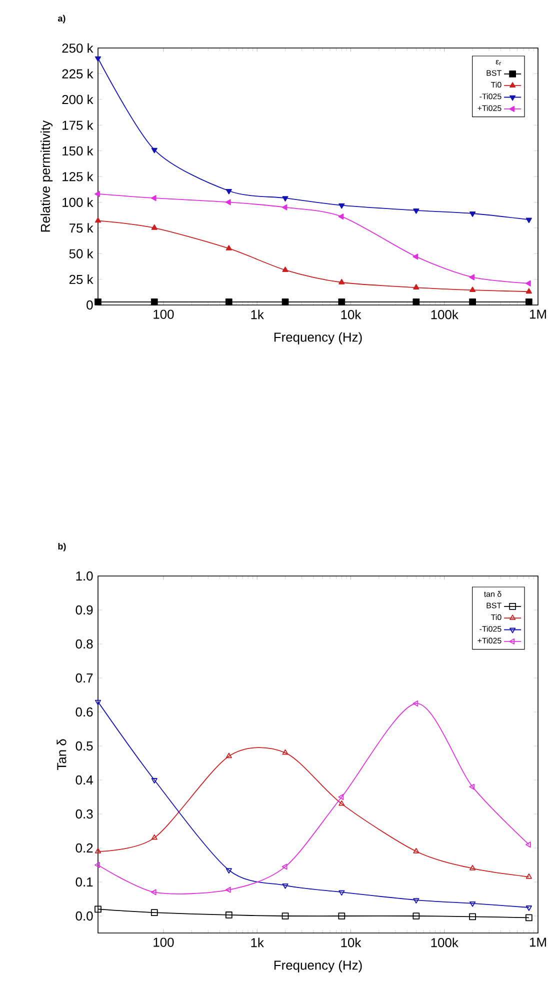 This screenshot has height=993, width=552. Describe the element at coordinates (89, 305) in the screenshot. I see `y-tick-label: 0` at that location.